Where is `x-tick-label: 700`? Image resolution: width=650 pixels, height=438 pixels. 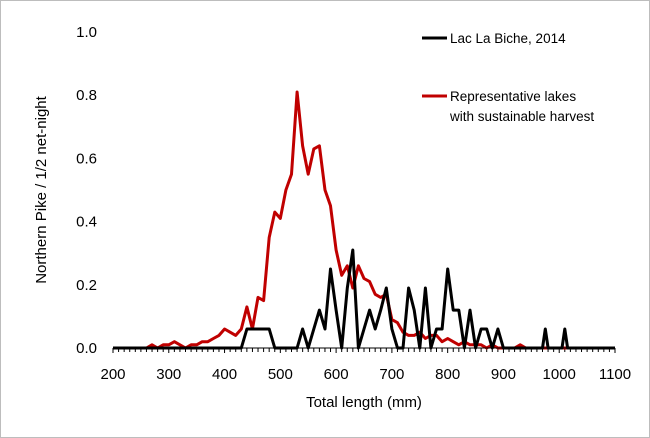
x-tick-label: 700 is located at coordinates (391, 374).